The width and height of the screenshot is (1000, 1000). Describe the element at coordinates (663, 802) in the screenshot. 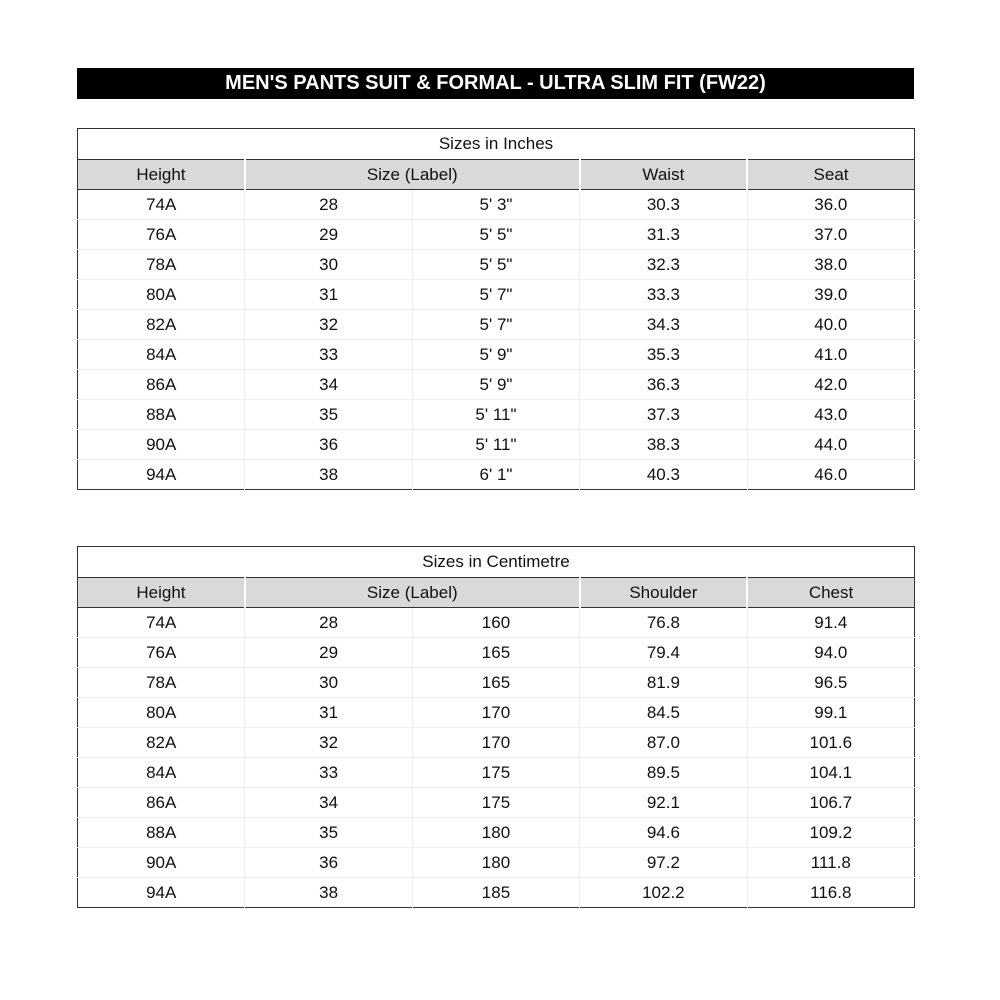

I see `table-cell: 92.1` at that location.